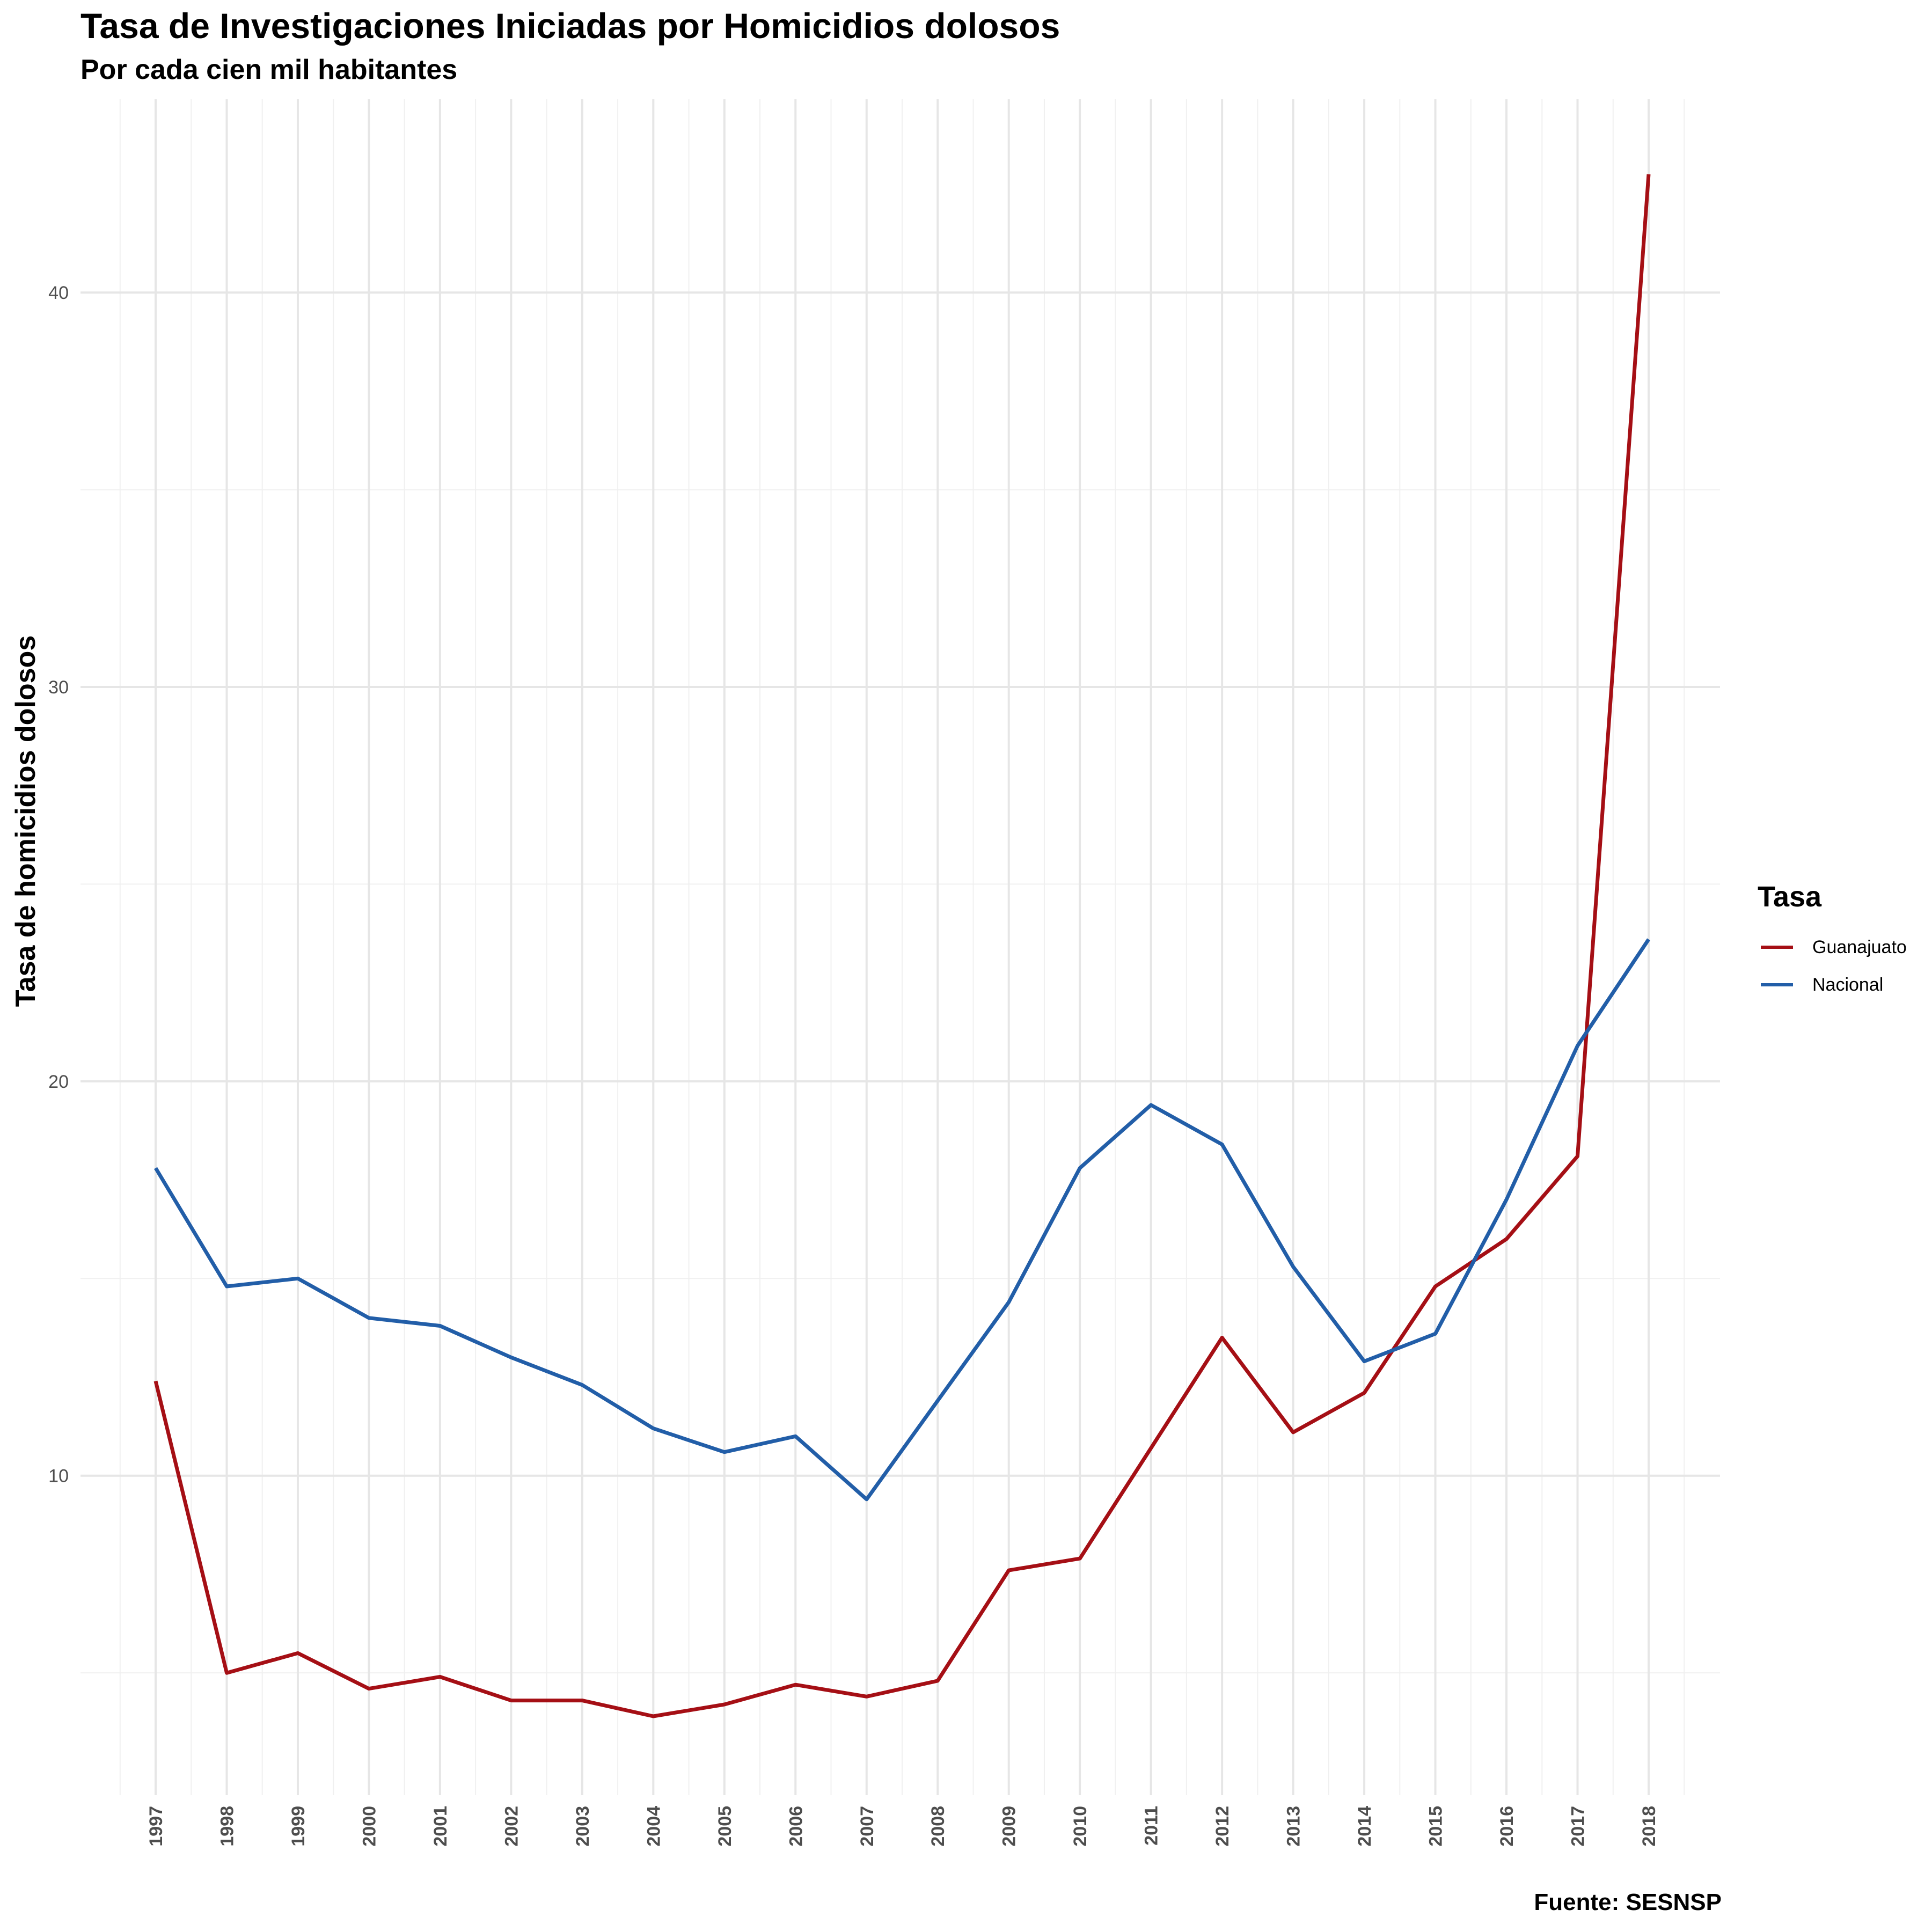 The height and width of the screenshot is (1932, 1932). Describe the element at coordinates (1649, 1826) in the screenshot. I see `x-tick-label: 2018` at that location.